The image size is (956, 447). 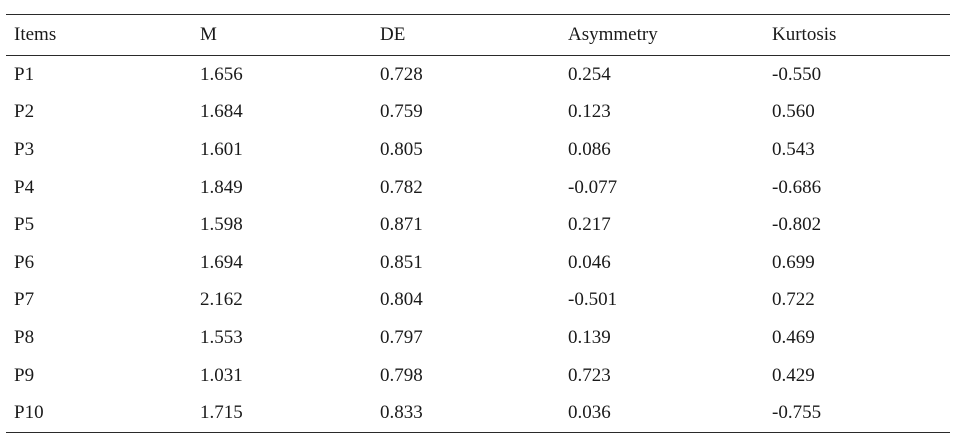 I want to click on mean-cell: 1.656, so click(x=221, y=74).